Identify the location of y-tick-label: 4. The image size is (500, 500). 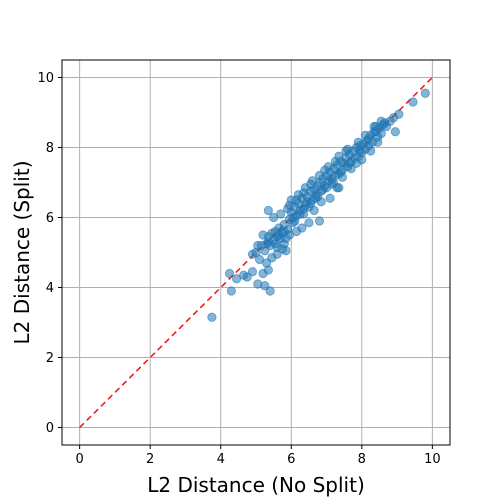
(50, 288).